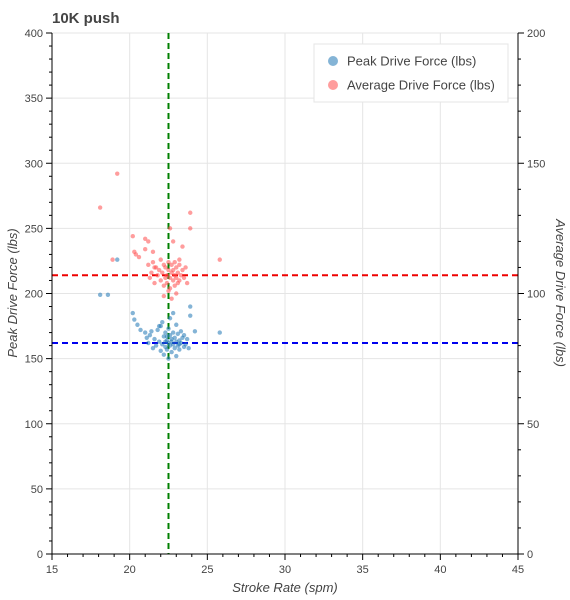 Image resolution: width=570 pixels, height=600 pixels. What do you see at coordinates (536, 295) in the screenshot?
I see `y2-tick-label: 100` at bounding box center [536, 295].